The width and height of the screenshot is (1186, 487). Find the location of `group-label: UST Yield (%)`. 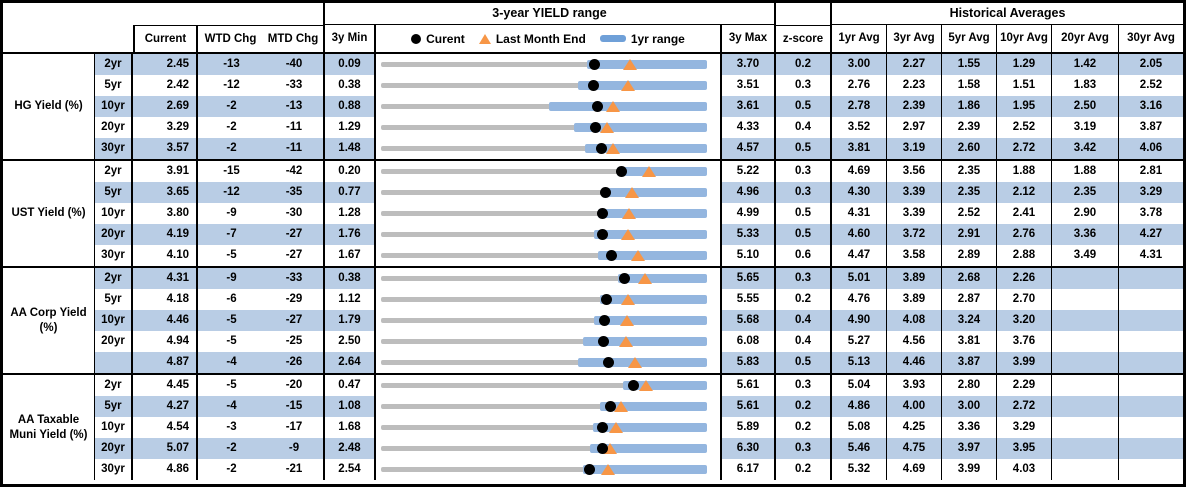

group-label: UST Yield (%) is located at coordinates (49, 213).